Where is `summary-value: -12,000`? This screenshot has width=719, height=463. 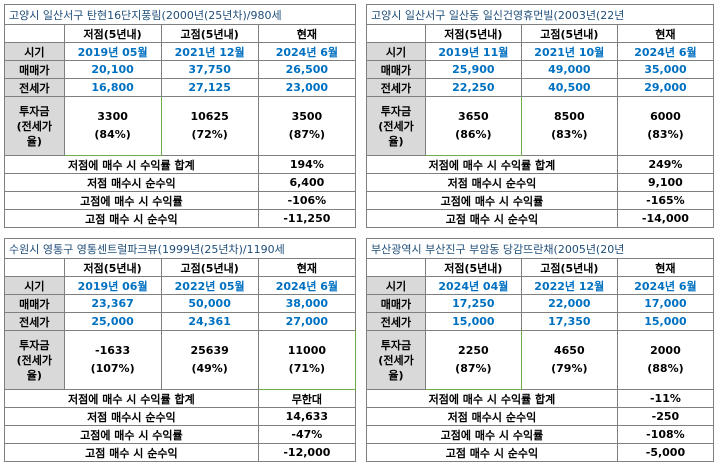 summary-value: -12,000 is located at coordinates (307, 452).